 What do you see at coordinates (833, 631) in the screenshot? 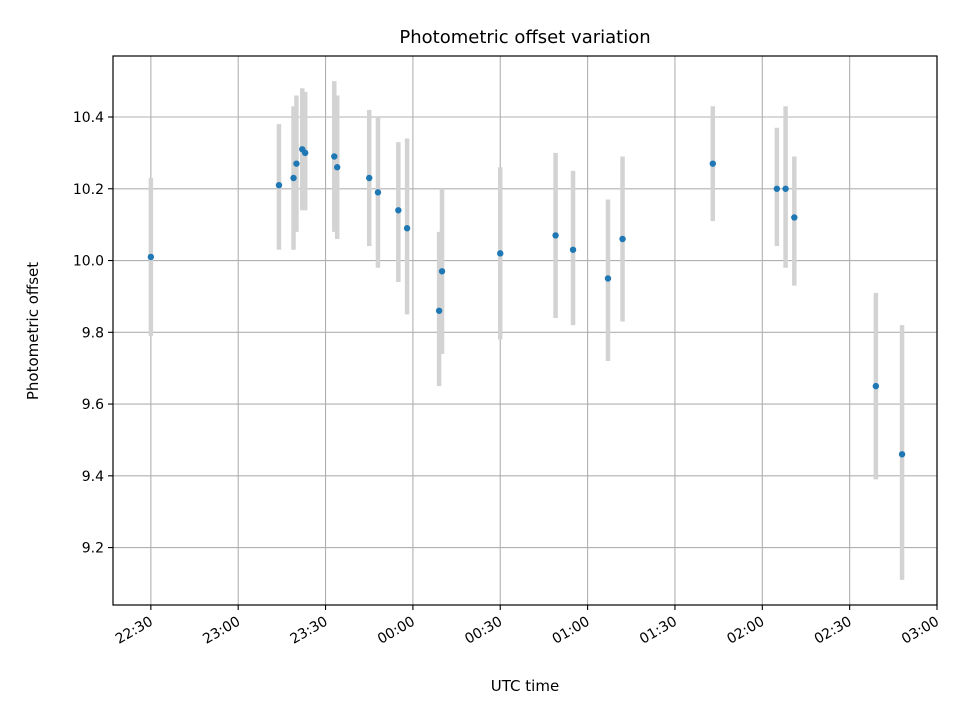
I see `x-tick-label: 02:30` at bounding box center [833, 631].